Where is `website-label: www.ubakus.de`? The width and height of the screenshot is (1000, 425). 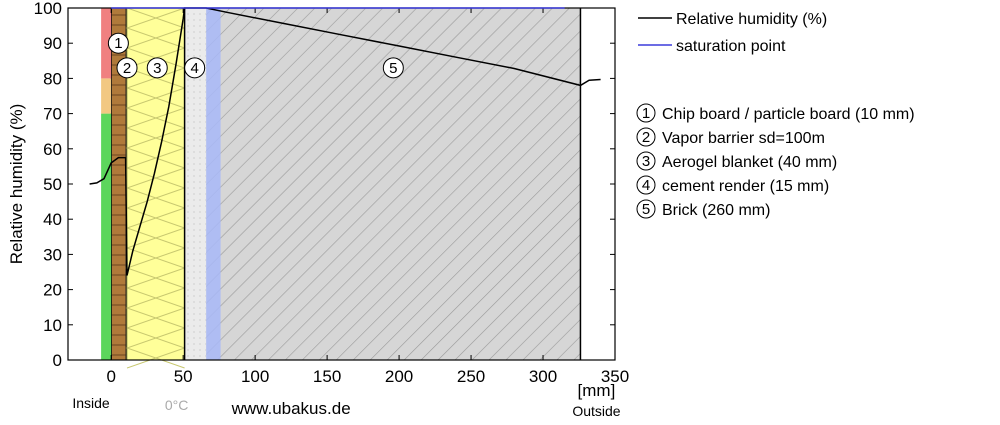 website-label: www.ubakus.de is located at coordinates (291, 408).